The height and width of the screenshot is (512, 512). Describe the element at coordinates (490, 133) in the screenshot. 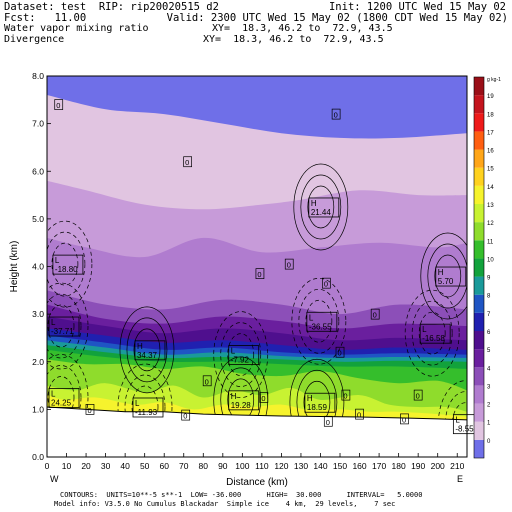

I see `colorbar-label-17: 17` at that location.